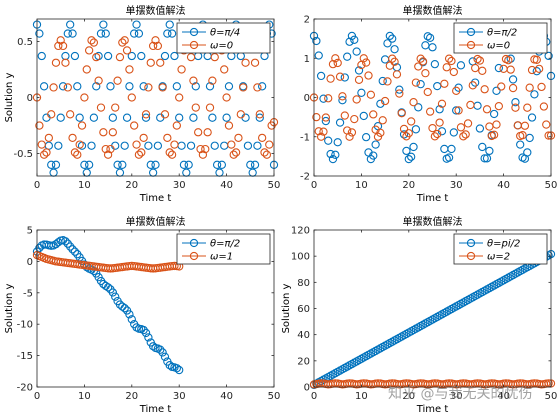 The width and height of the screenshot is (560, 420). I want to click on legend-label: ω=1, so click(221, 257).